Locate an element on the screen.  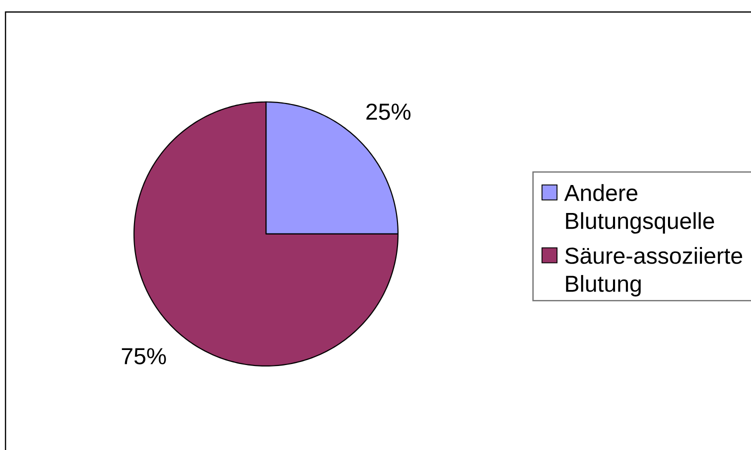
legend-label: Säure-assoziierte Blutung is located at coordinates (653, 271).